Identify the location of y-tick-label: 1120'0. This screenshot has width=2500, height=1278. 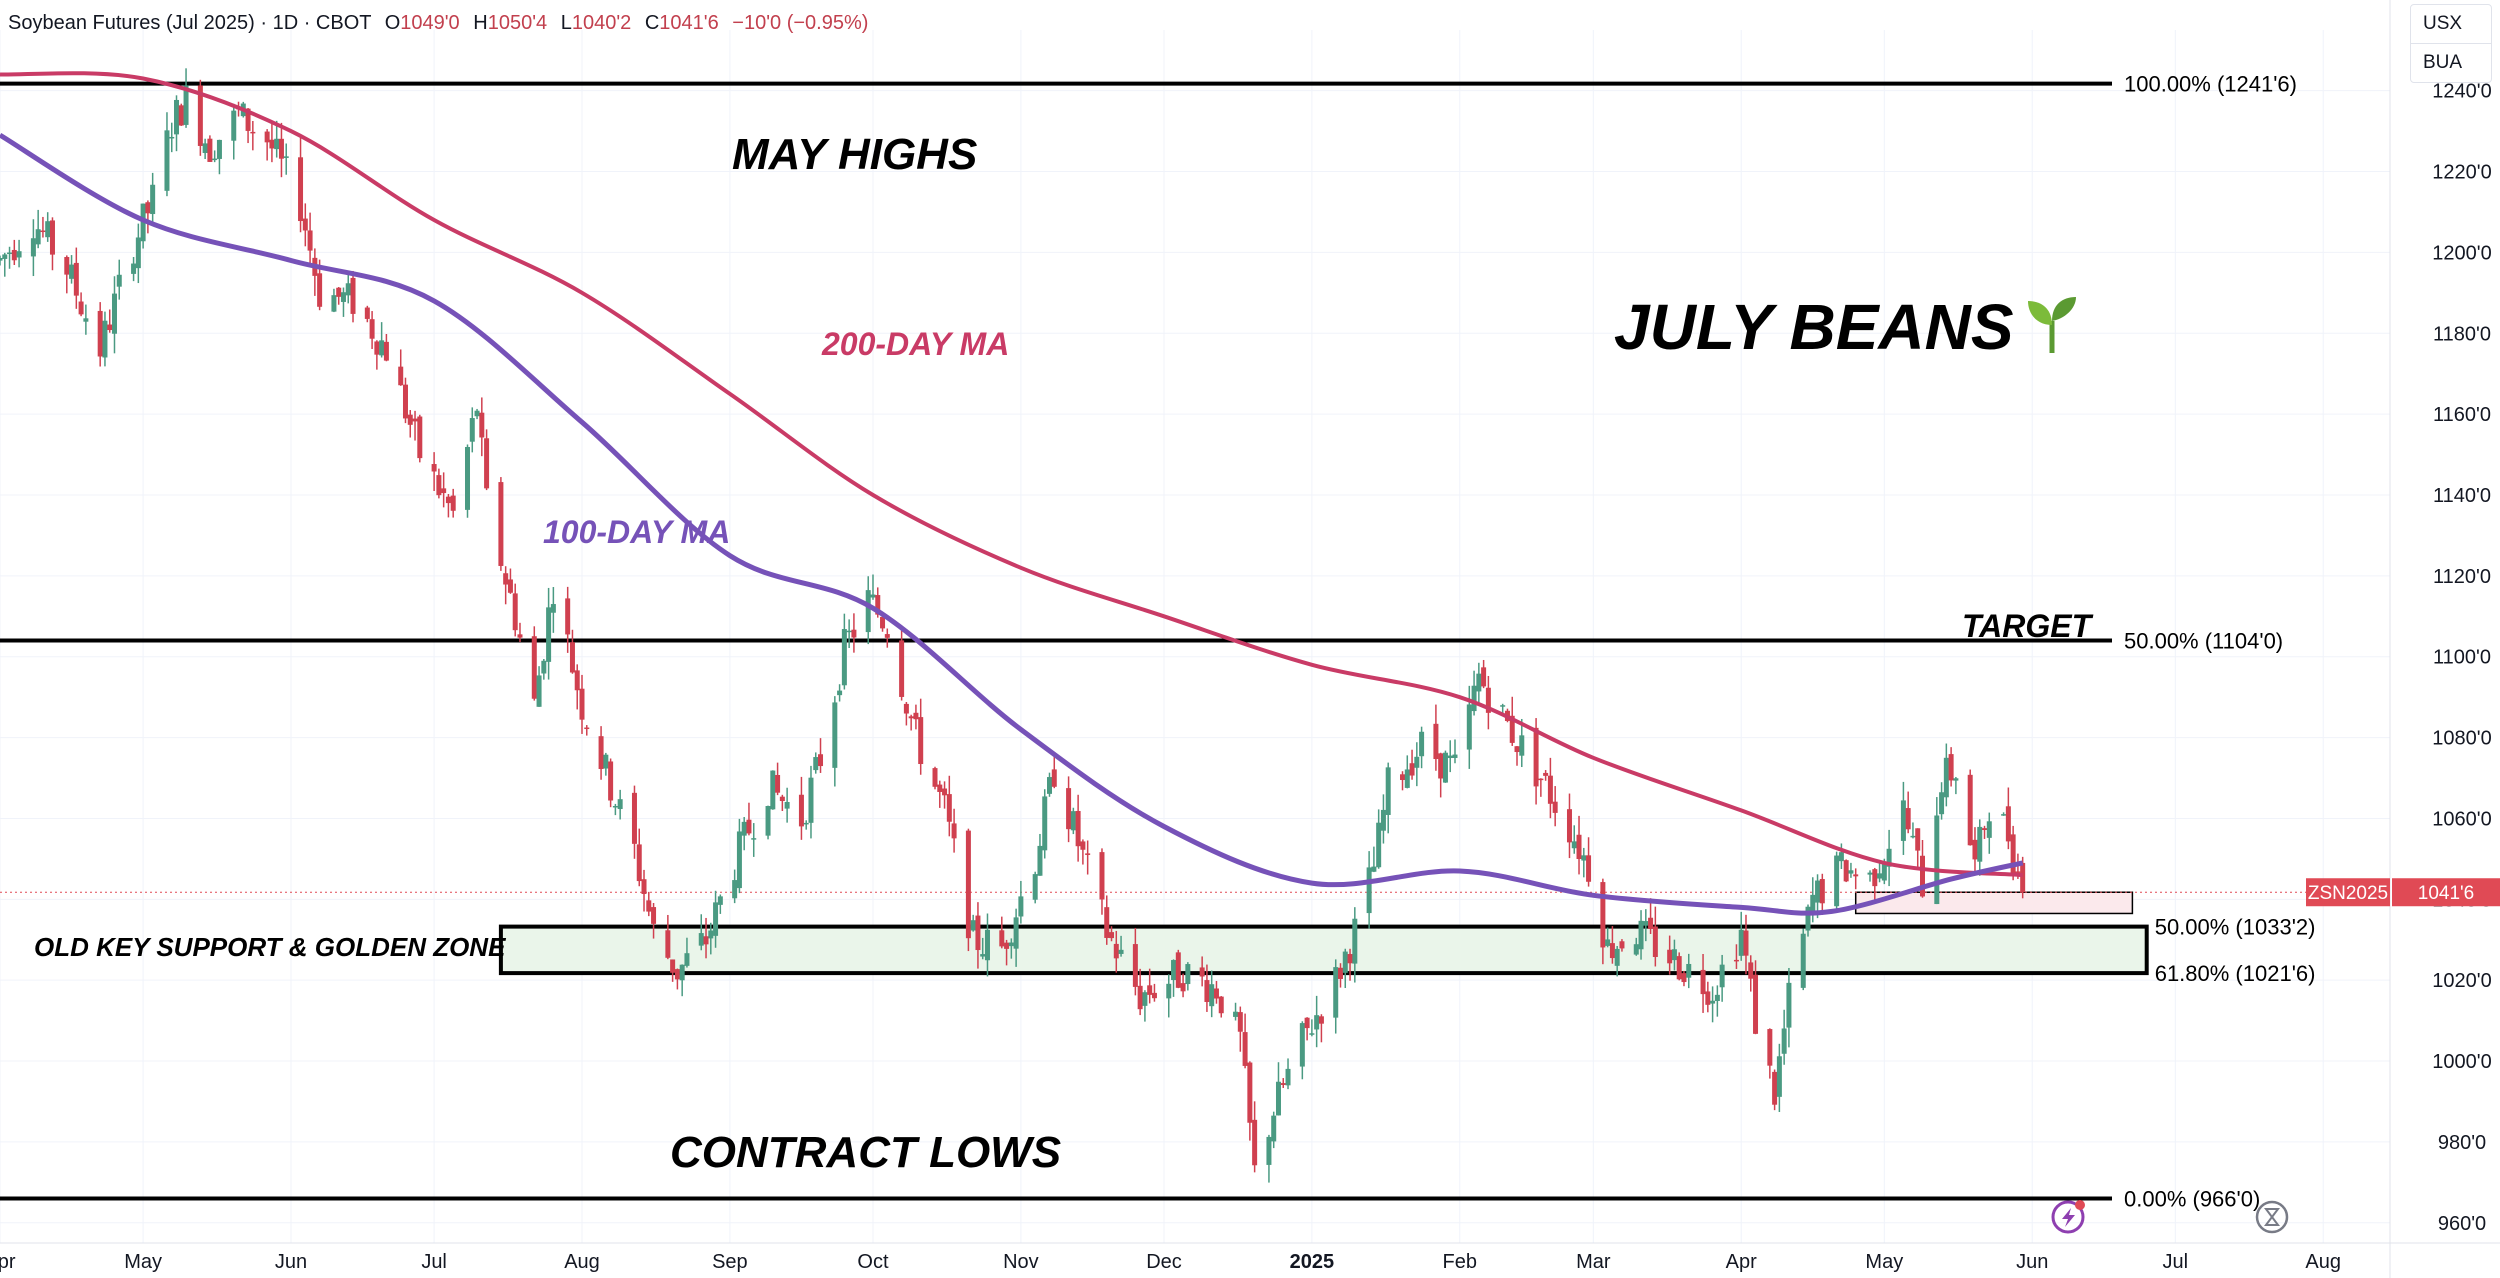
(2462, 577).